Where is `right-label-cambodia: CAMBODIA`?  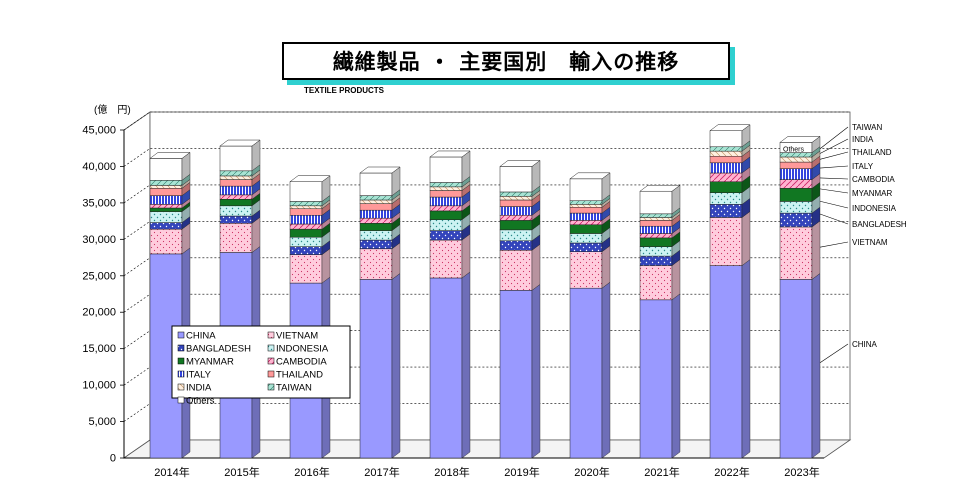 right-label-cambodia: CAMBODIA is located at coordinates (873, 179).